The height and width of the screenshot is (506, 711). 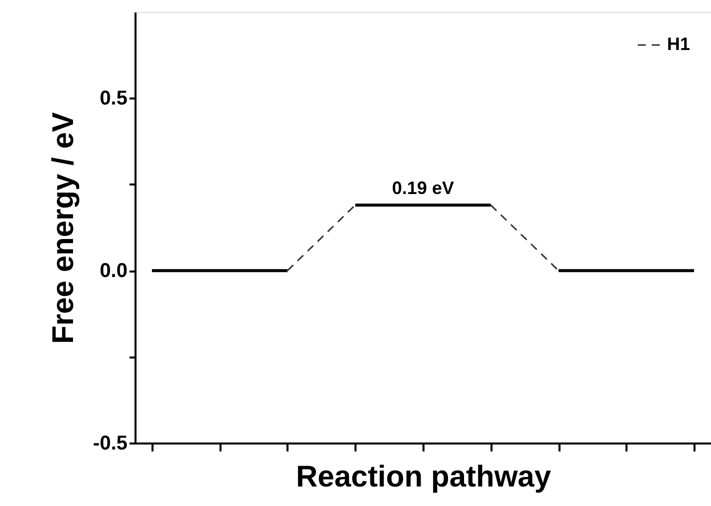 I want to click on y-tick-label: 0.5, so click(x=114, y=99).